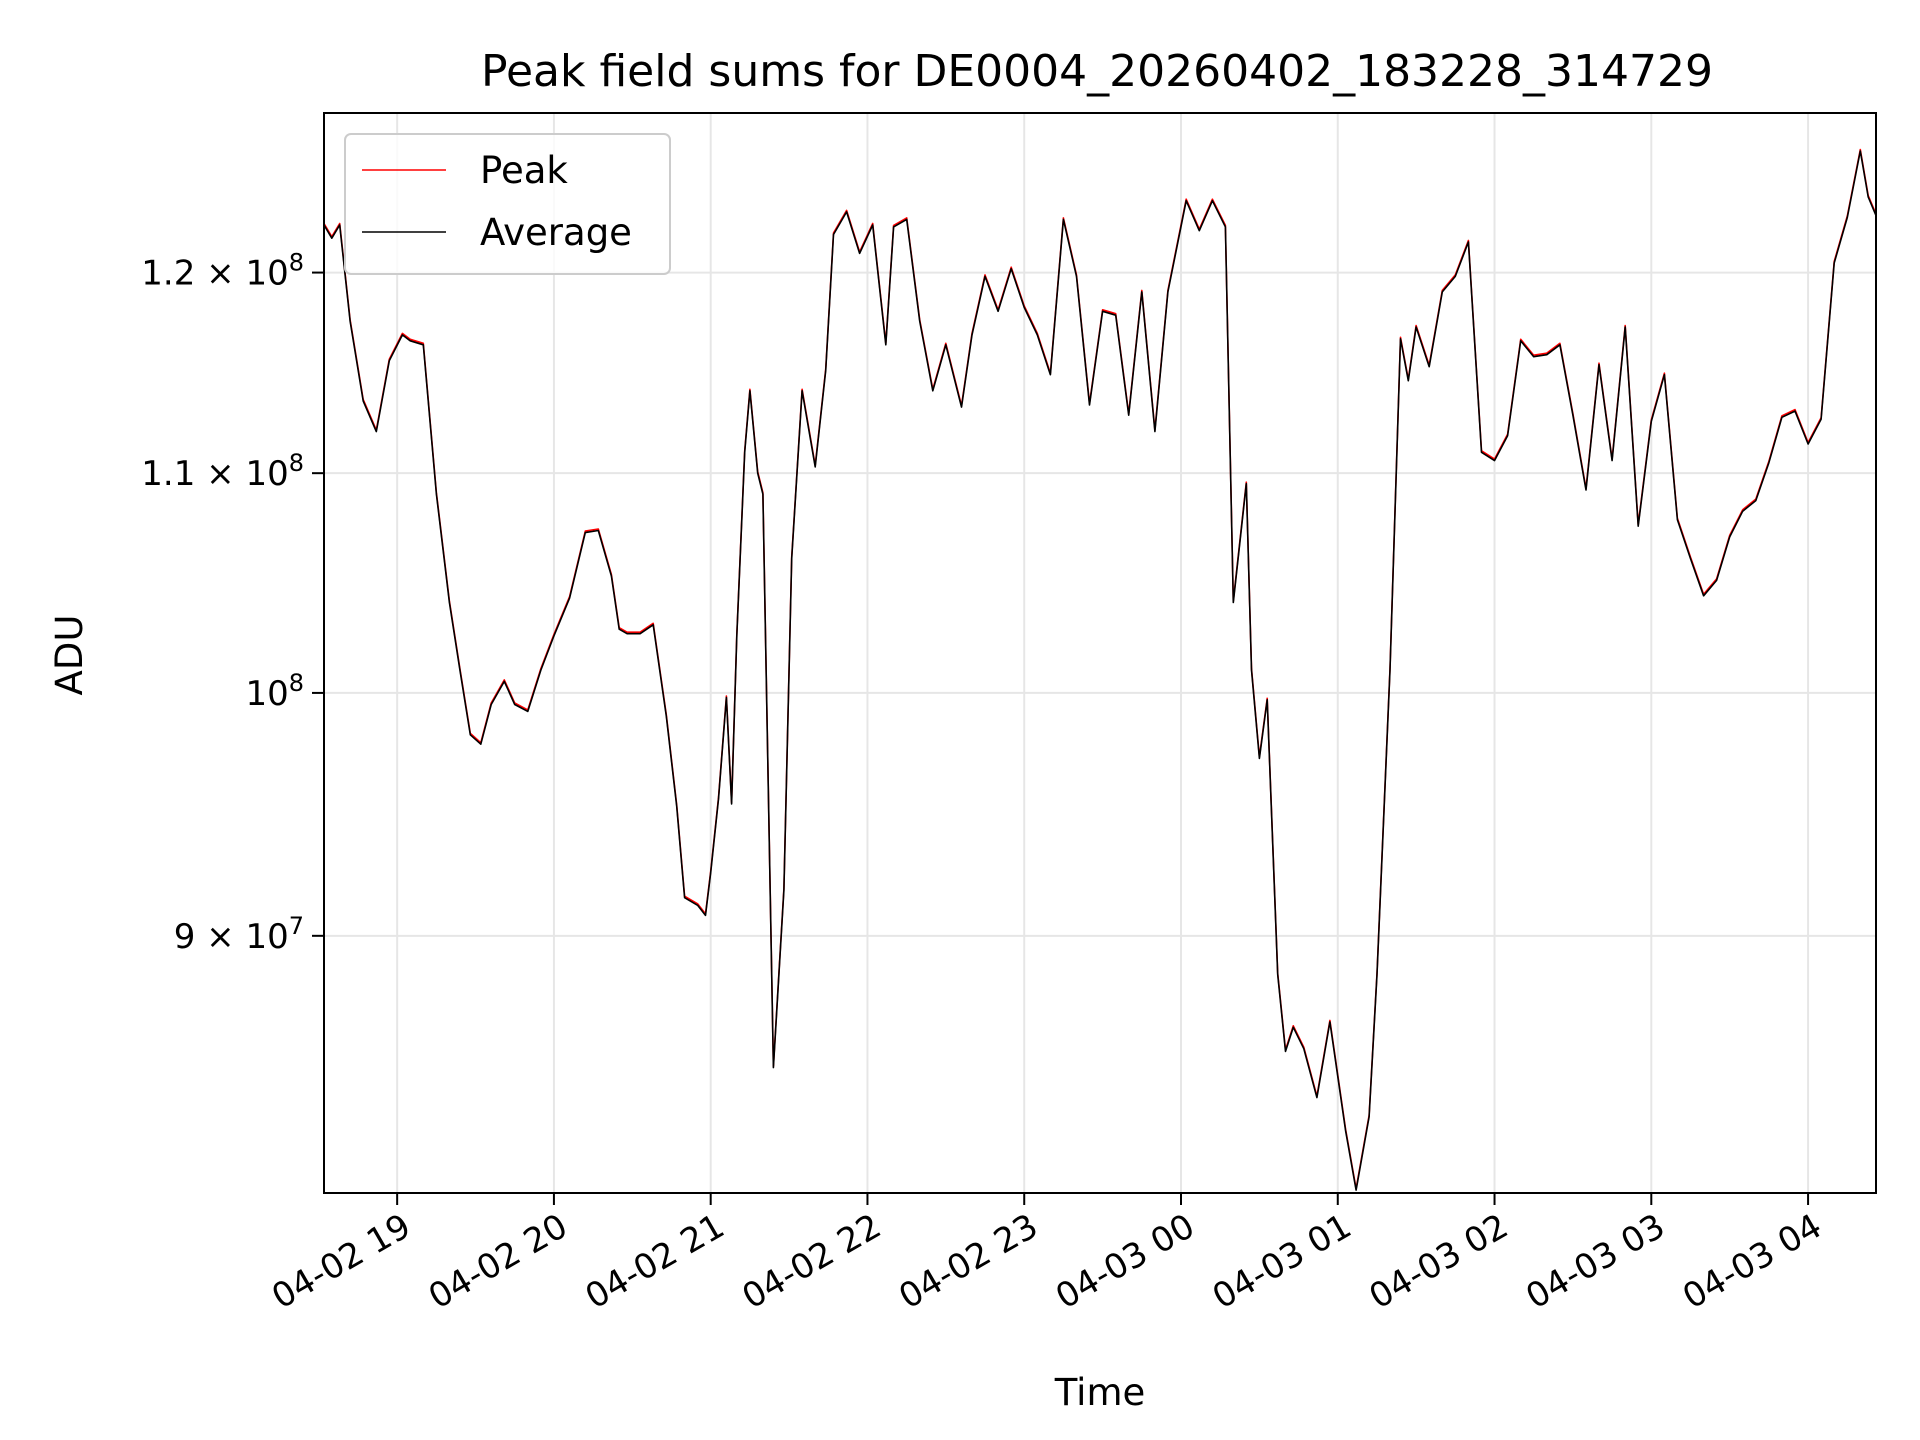 This screenshot has width=1920, height=1440. I want to click on x-axis-title: Time, so click(1100, 1392).